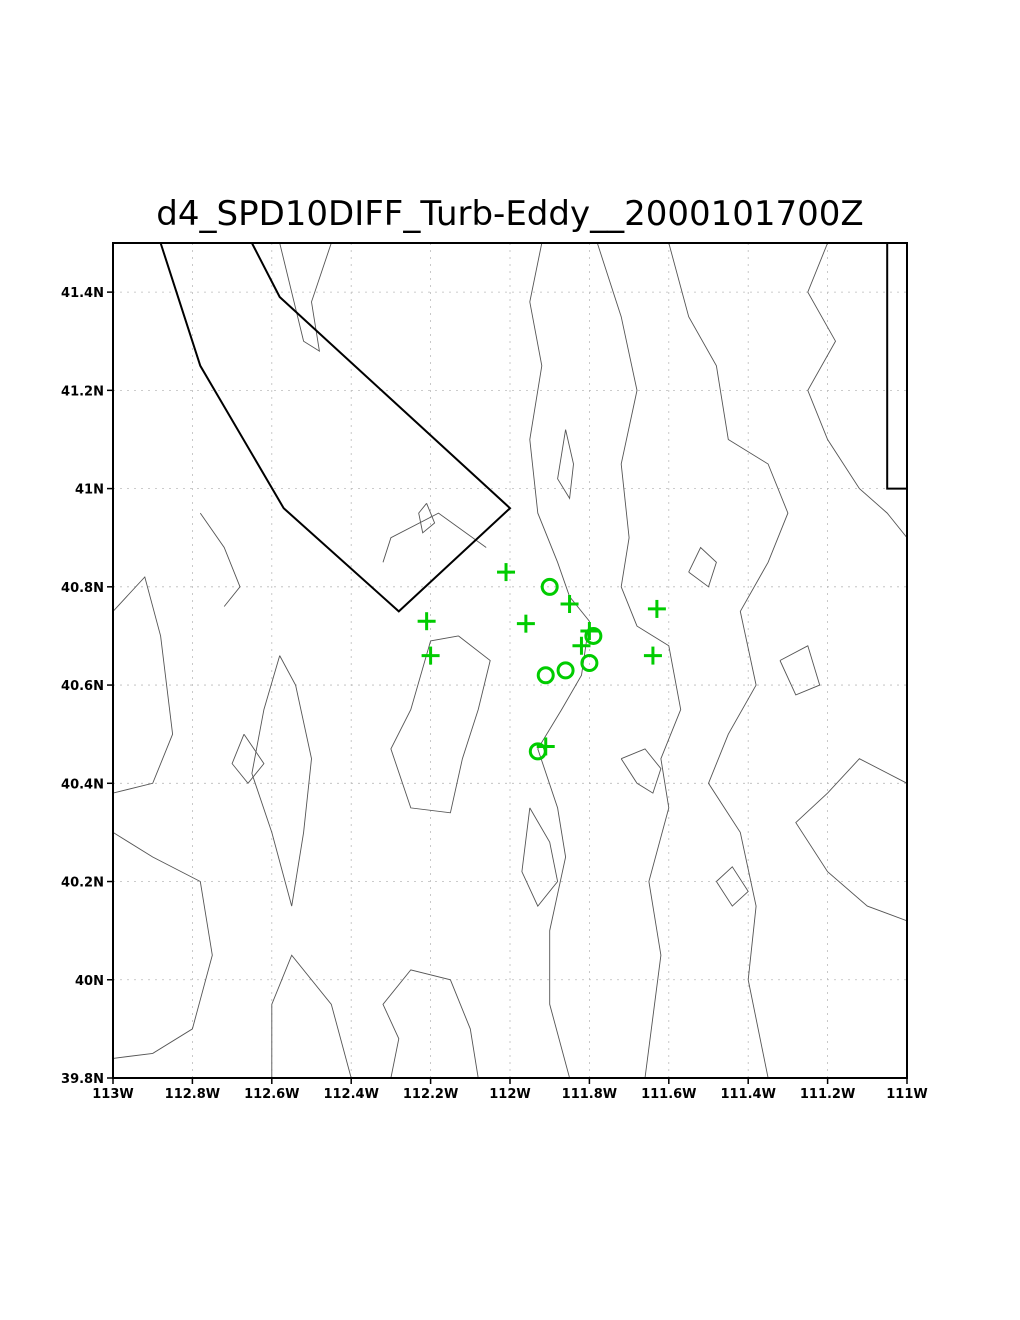 The image size is (1020, 1320). Describe the element at coordinates (541, 662) in the screenshot. I see `station-markers` at that location.